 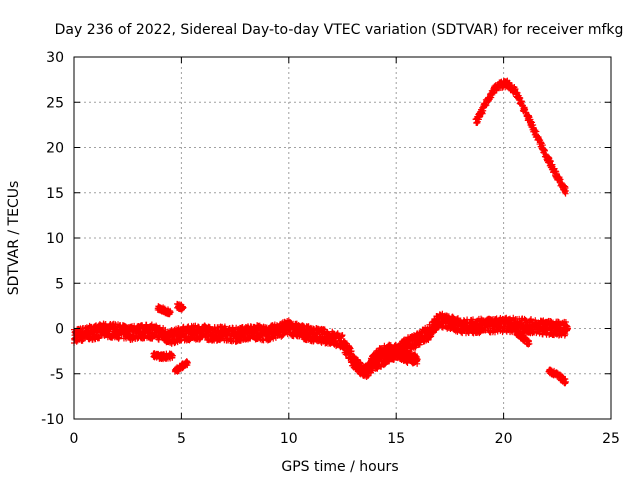 I want to click on x-tick-label: 0, so click(x=74, y=439).